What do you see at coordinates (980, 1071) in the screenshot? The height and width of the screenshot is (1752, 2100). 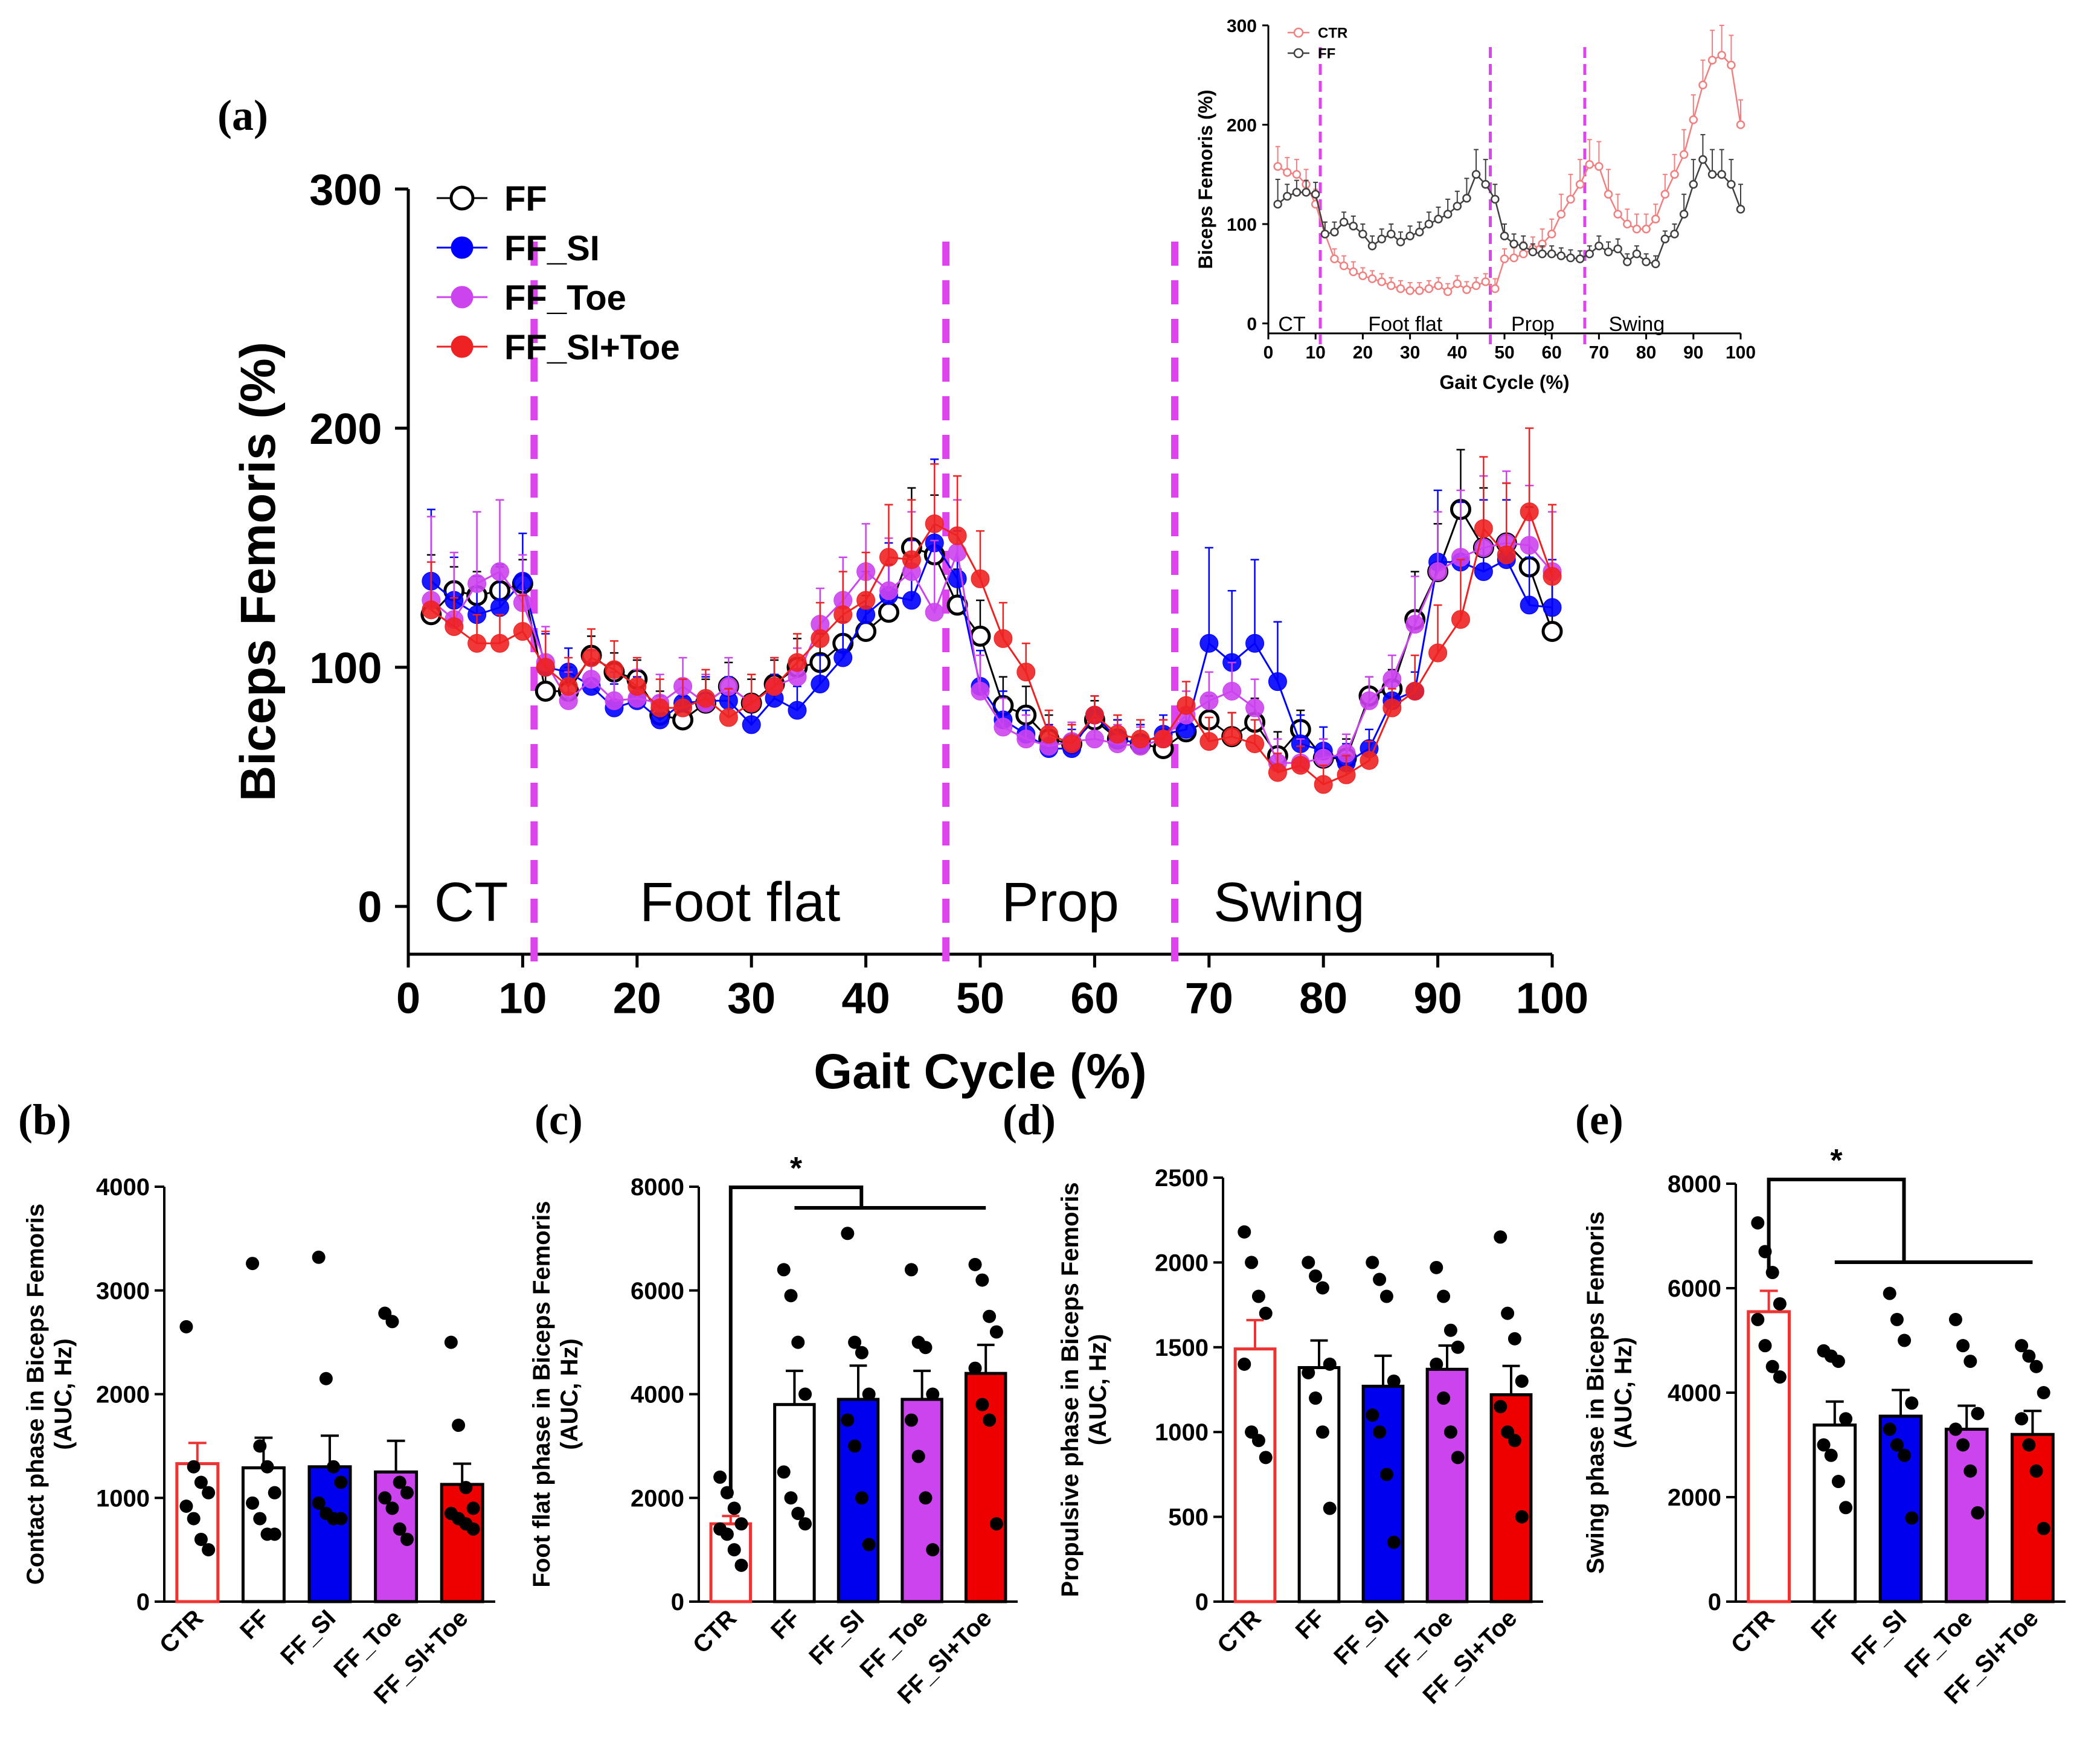 I see `x-axis-label: Gait Cycle (%)` at bounding box center [980, 1071].